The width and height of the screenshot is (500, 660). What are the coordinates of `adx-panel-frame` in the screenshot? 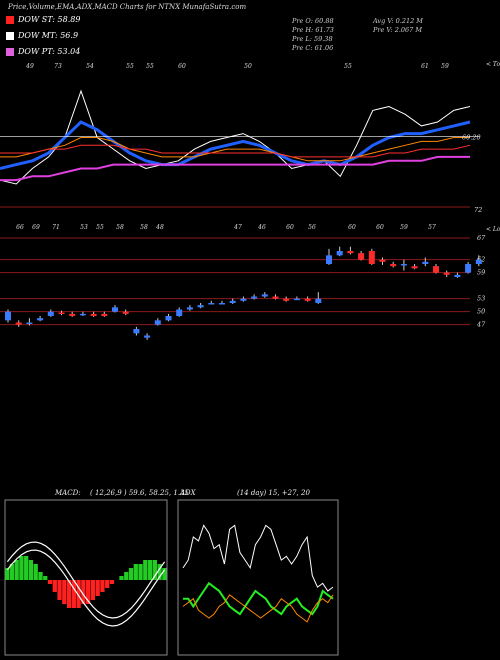 It's located at (258, 577).